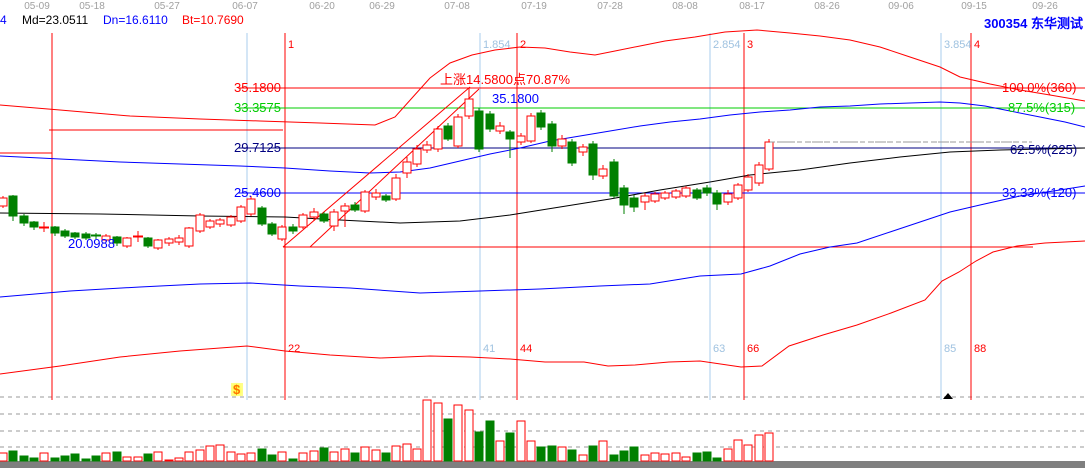 The height and width of the screenshot is (469, 1085). Describe the element at coordinates (542, 464) in the screenshot. I see `volume-baseline-strip` at that location.